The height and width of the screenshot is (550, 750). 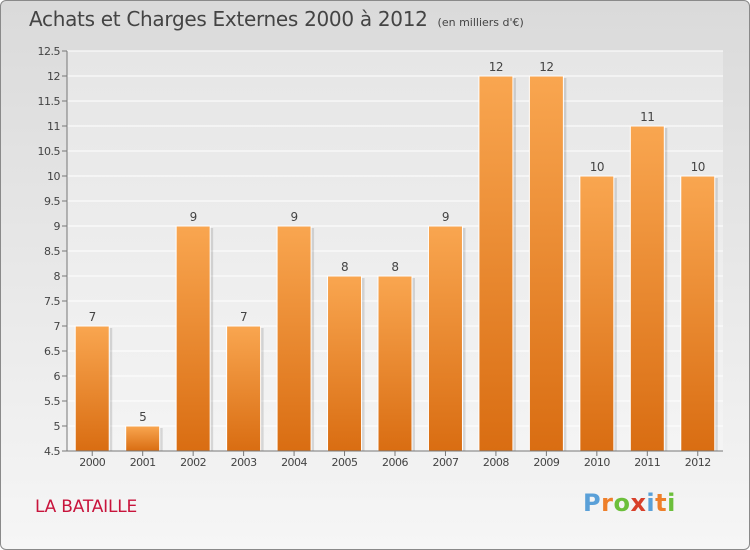 What do you see at coordinates (294, 338) in the screenshot?
I see `bar-2004` at bounding box center [294, 338].